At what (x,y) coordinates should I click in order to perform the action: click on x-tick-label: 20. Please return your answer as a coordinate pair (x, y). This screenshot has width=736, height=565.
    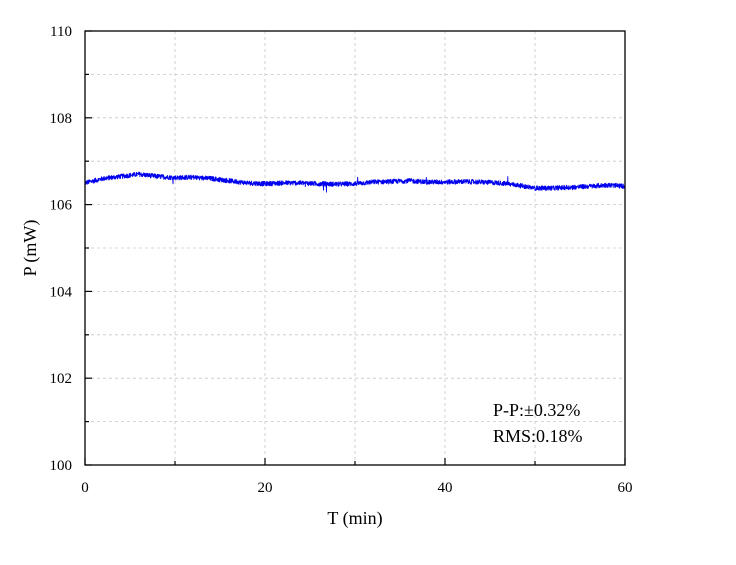
    Looking at the image, I should click on (265, 488).